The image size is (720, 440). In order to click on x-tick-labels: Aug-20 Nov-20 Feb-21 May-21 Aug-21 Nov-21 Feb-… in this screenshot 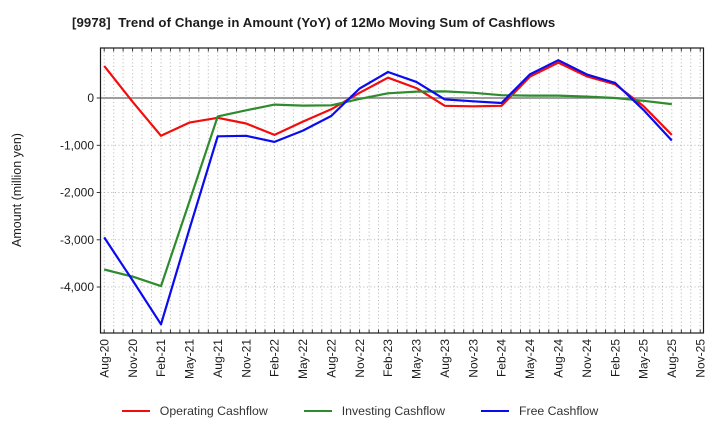, I will do `click(402, 359)`.